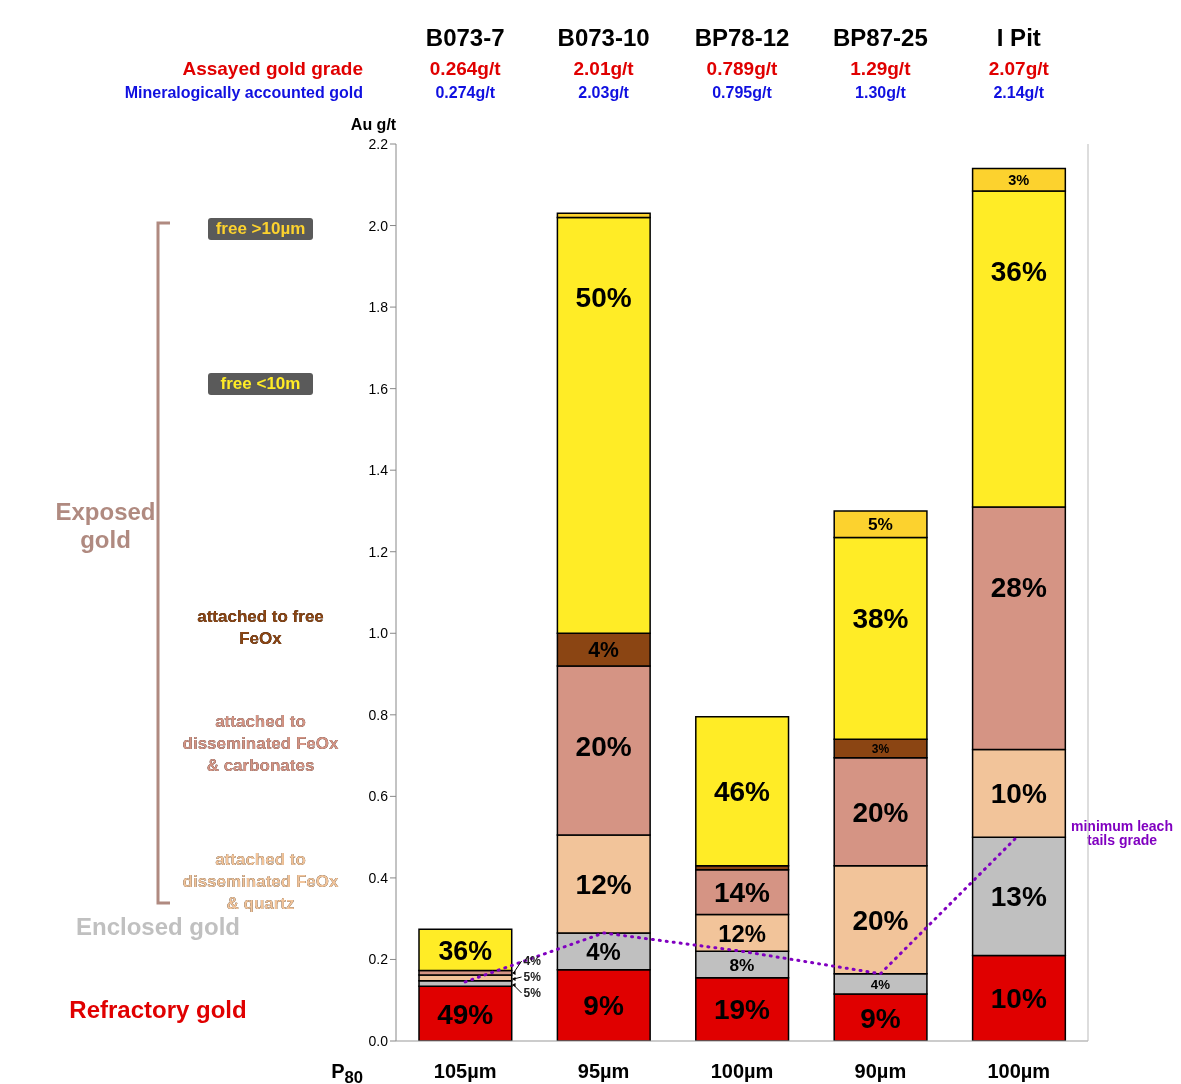 This screenshot has width=1181, height=1084. Describe the element at coordinates (465, 37) in the screenshot. I see `x-tick-label: B073-7` at that location.